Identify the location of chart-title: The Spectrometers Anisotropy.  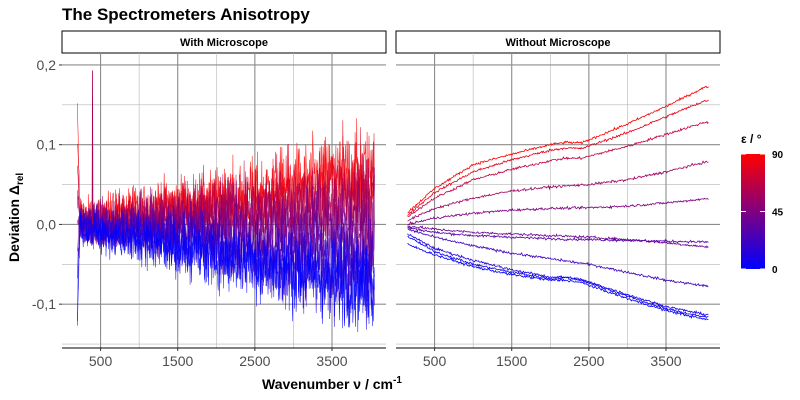
(186, 14).